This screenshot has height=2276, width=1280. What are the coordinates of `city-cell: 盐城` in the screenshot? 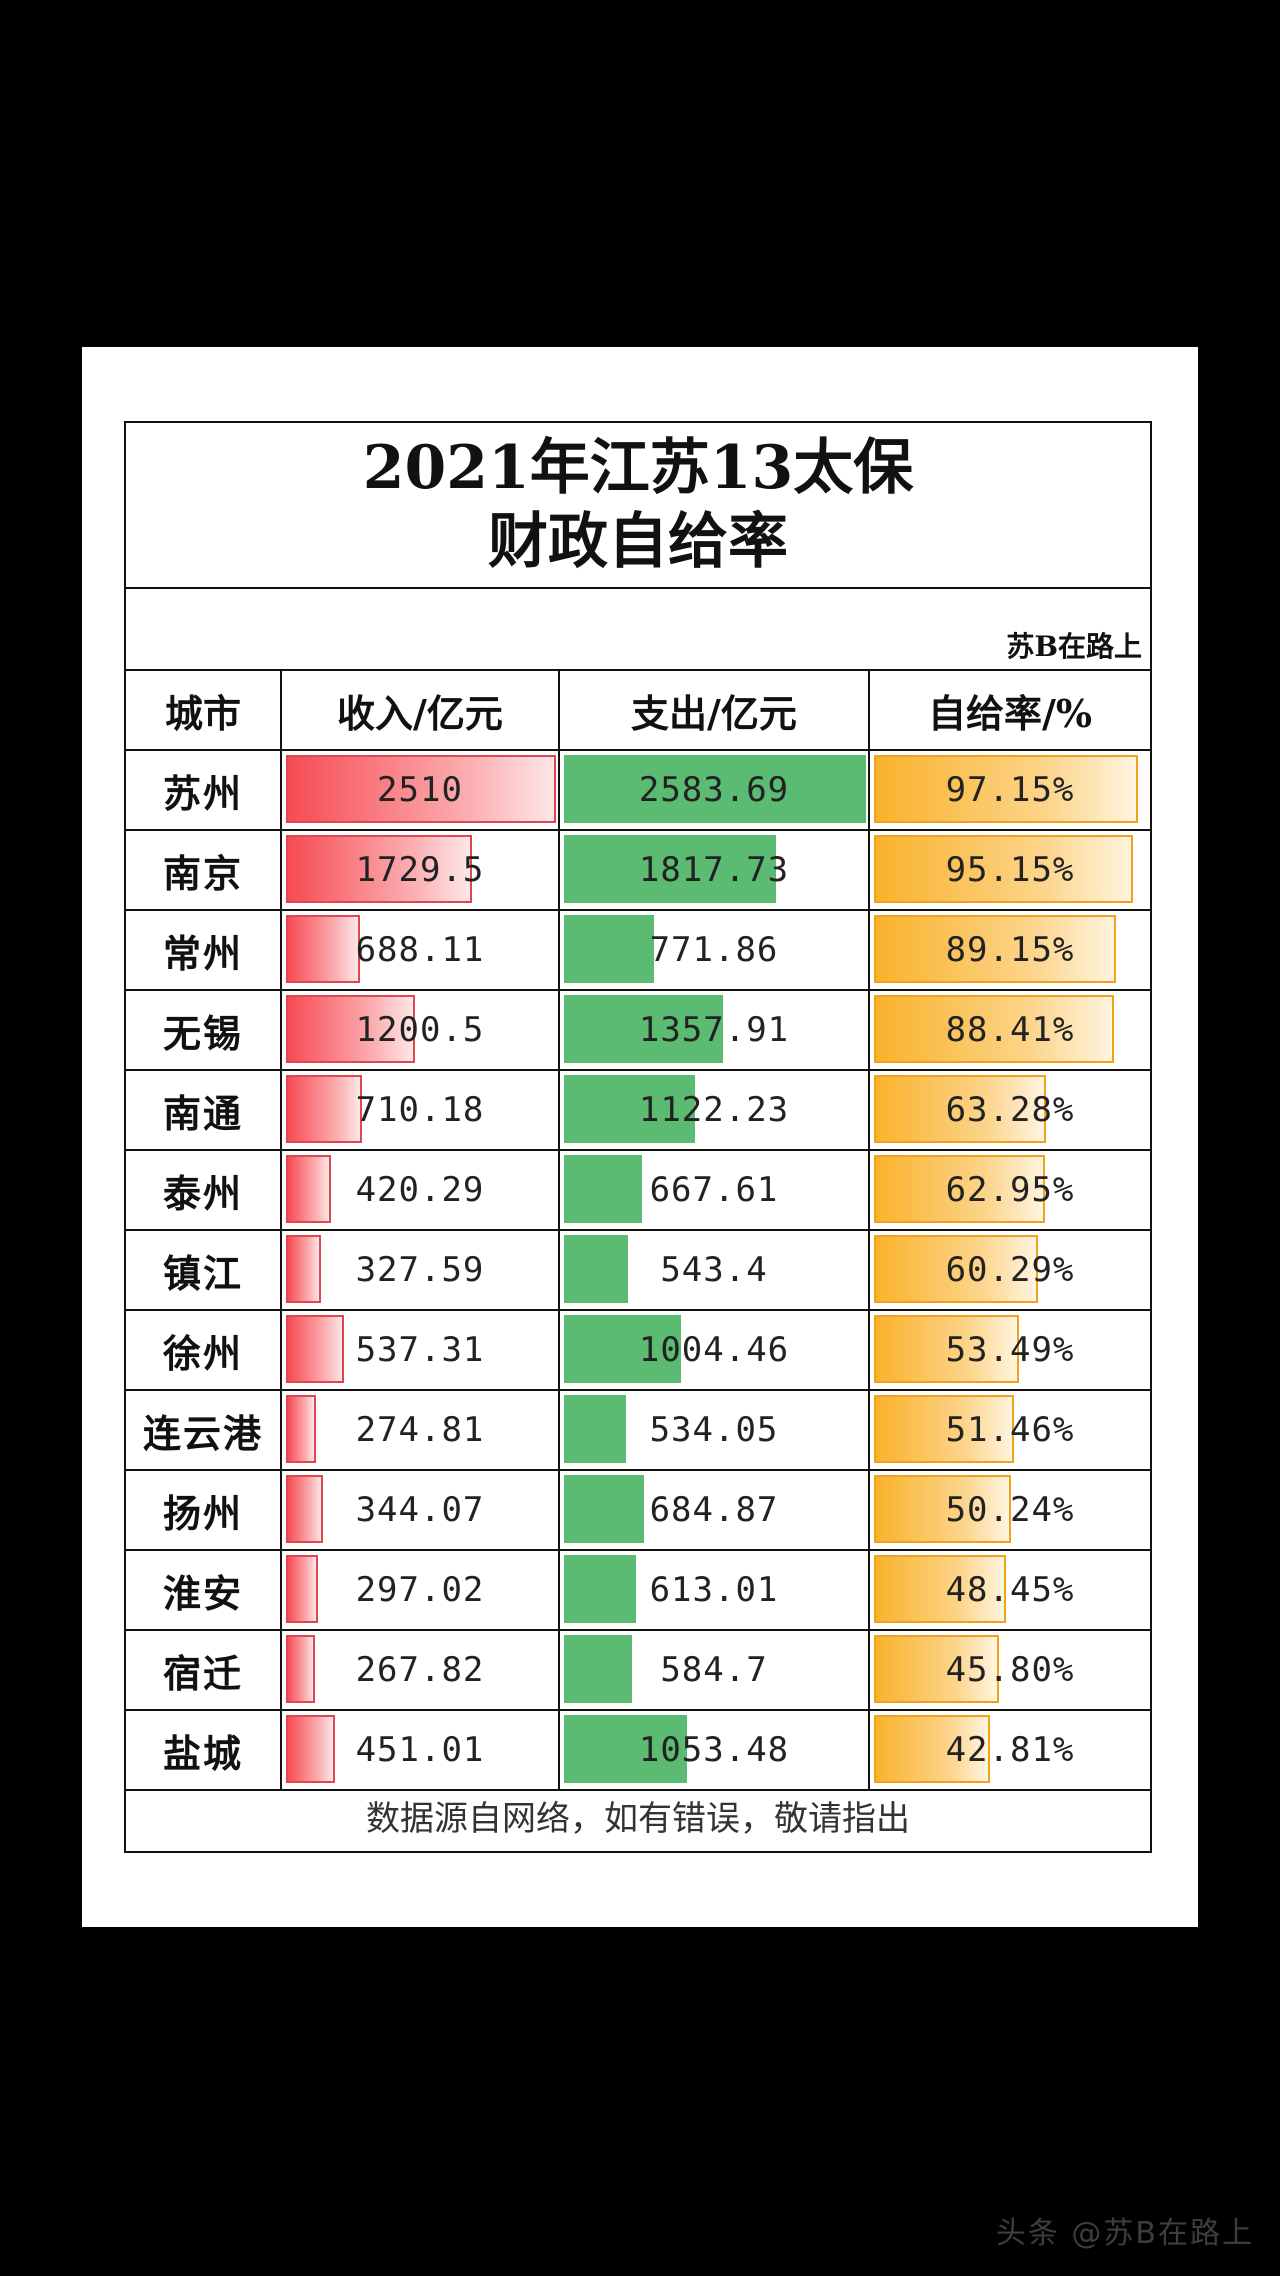 It's located at (204, 1750).